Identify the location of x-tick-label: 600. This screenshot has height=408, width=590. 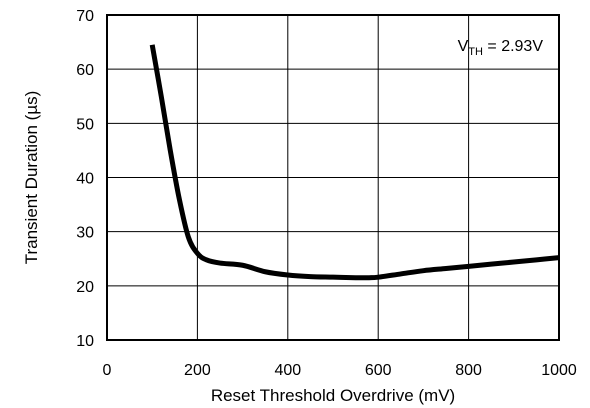
(378, 370).